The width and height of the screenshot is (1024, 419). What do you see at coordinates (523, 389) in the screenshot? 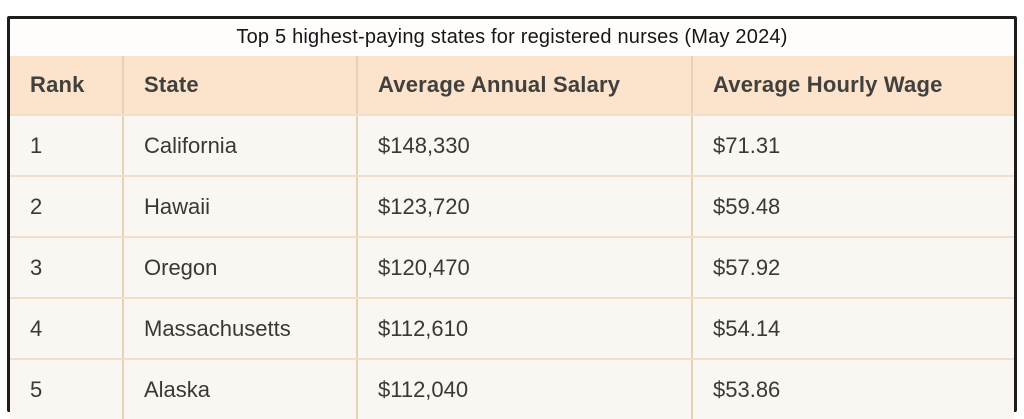
I see `annual-salary-cell: $112,040` at bounding box center [523, 389].